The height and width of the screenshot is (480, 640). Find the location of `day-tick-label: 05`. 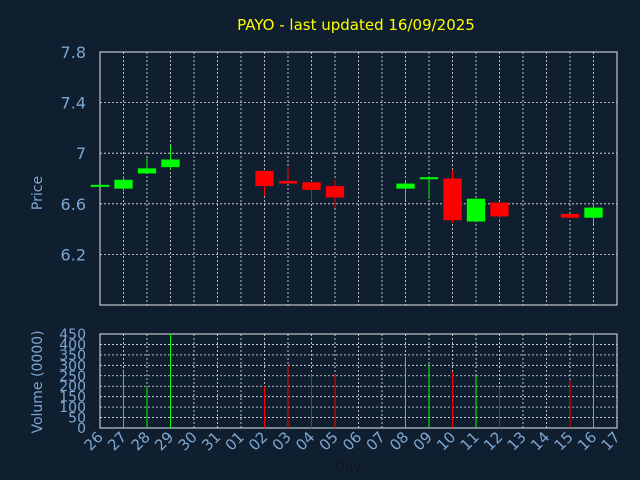

day-tick-label: 05 is located at coordinates (329, 441).